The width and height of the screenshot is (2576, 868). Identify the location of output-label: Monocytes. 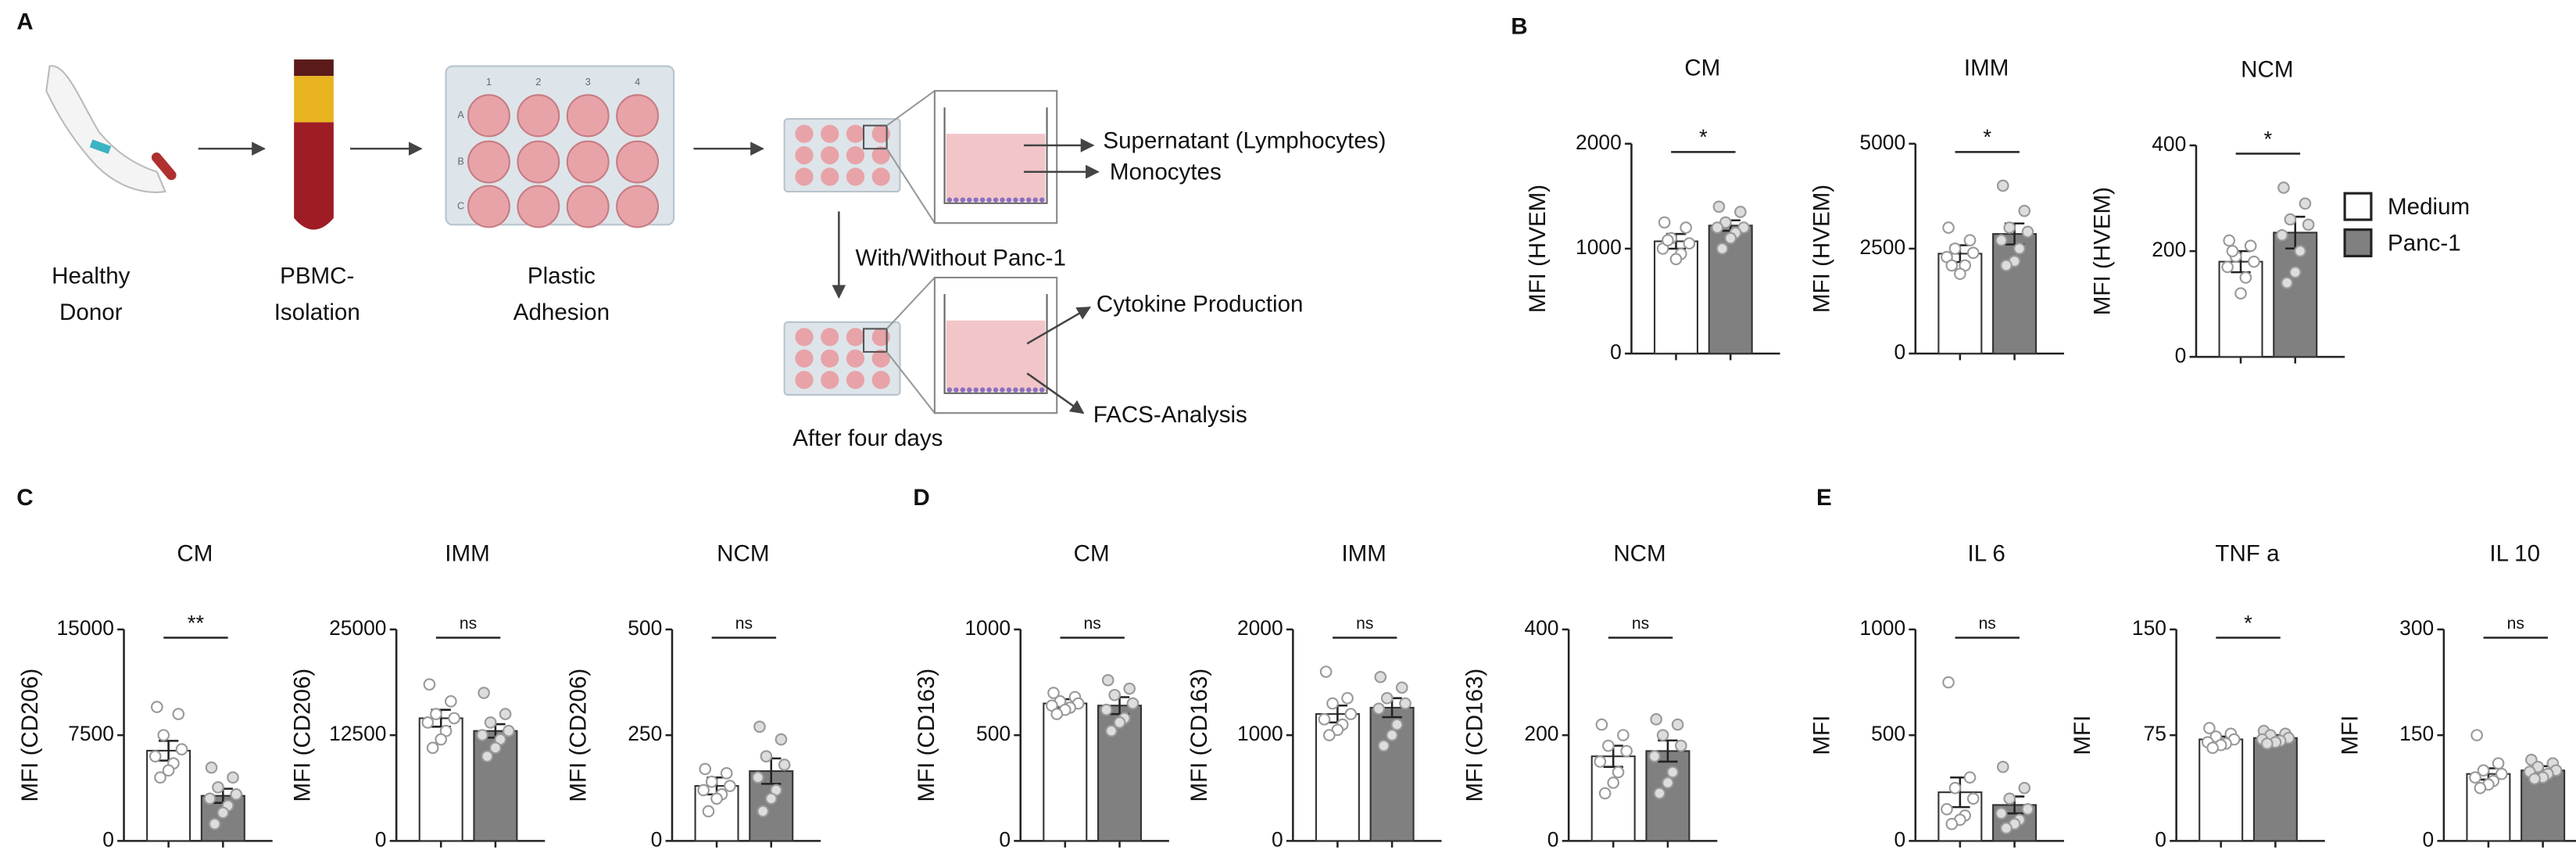
(1166, 172).